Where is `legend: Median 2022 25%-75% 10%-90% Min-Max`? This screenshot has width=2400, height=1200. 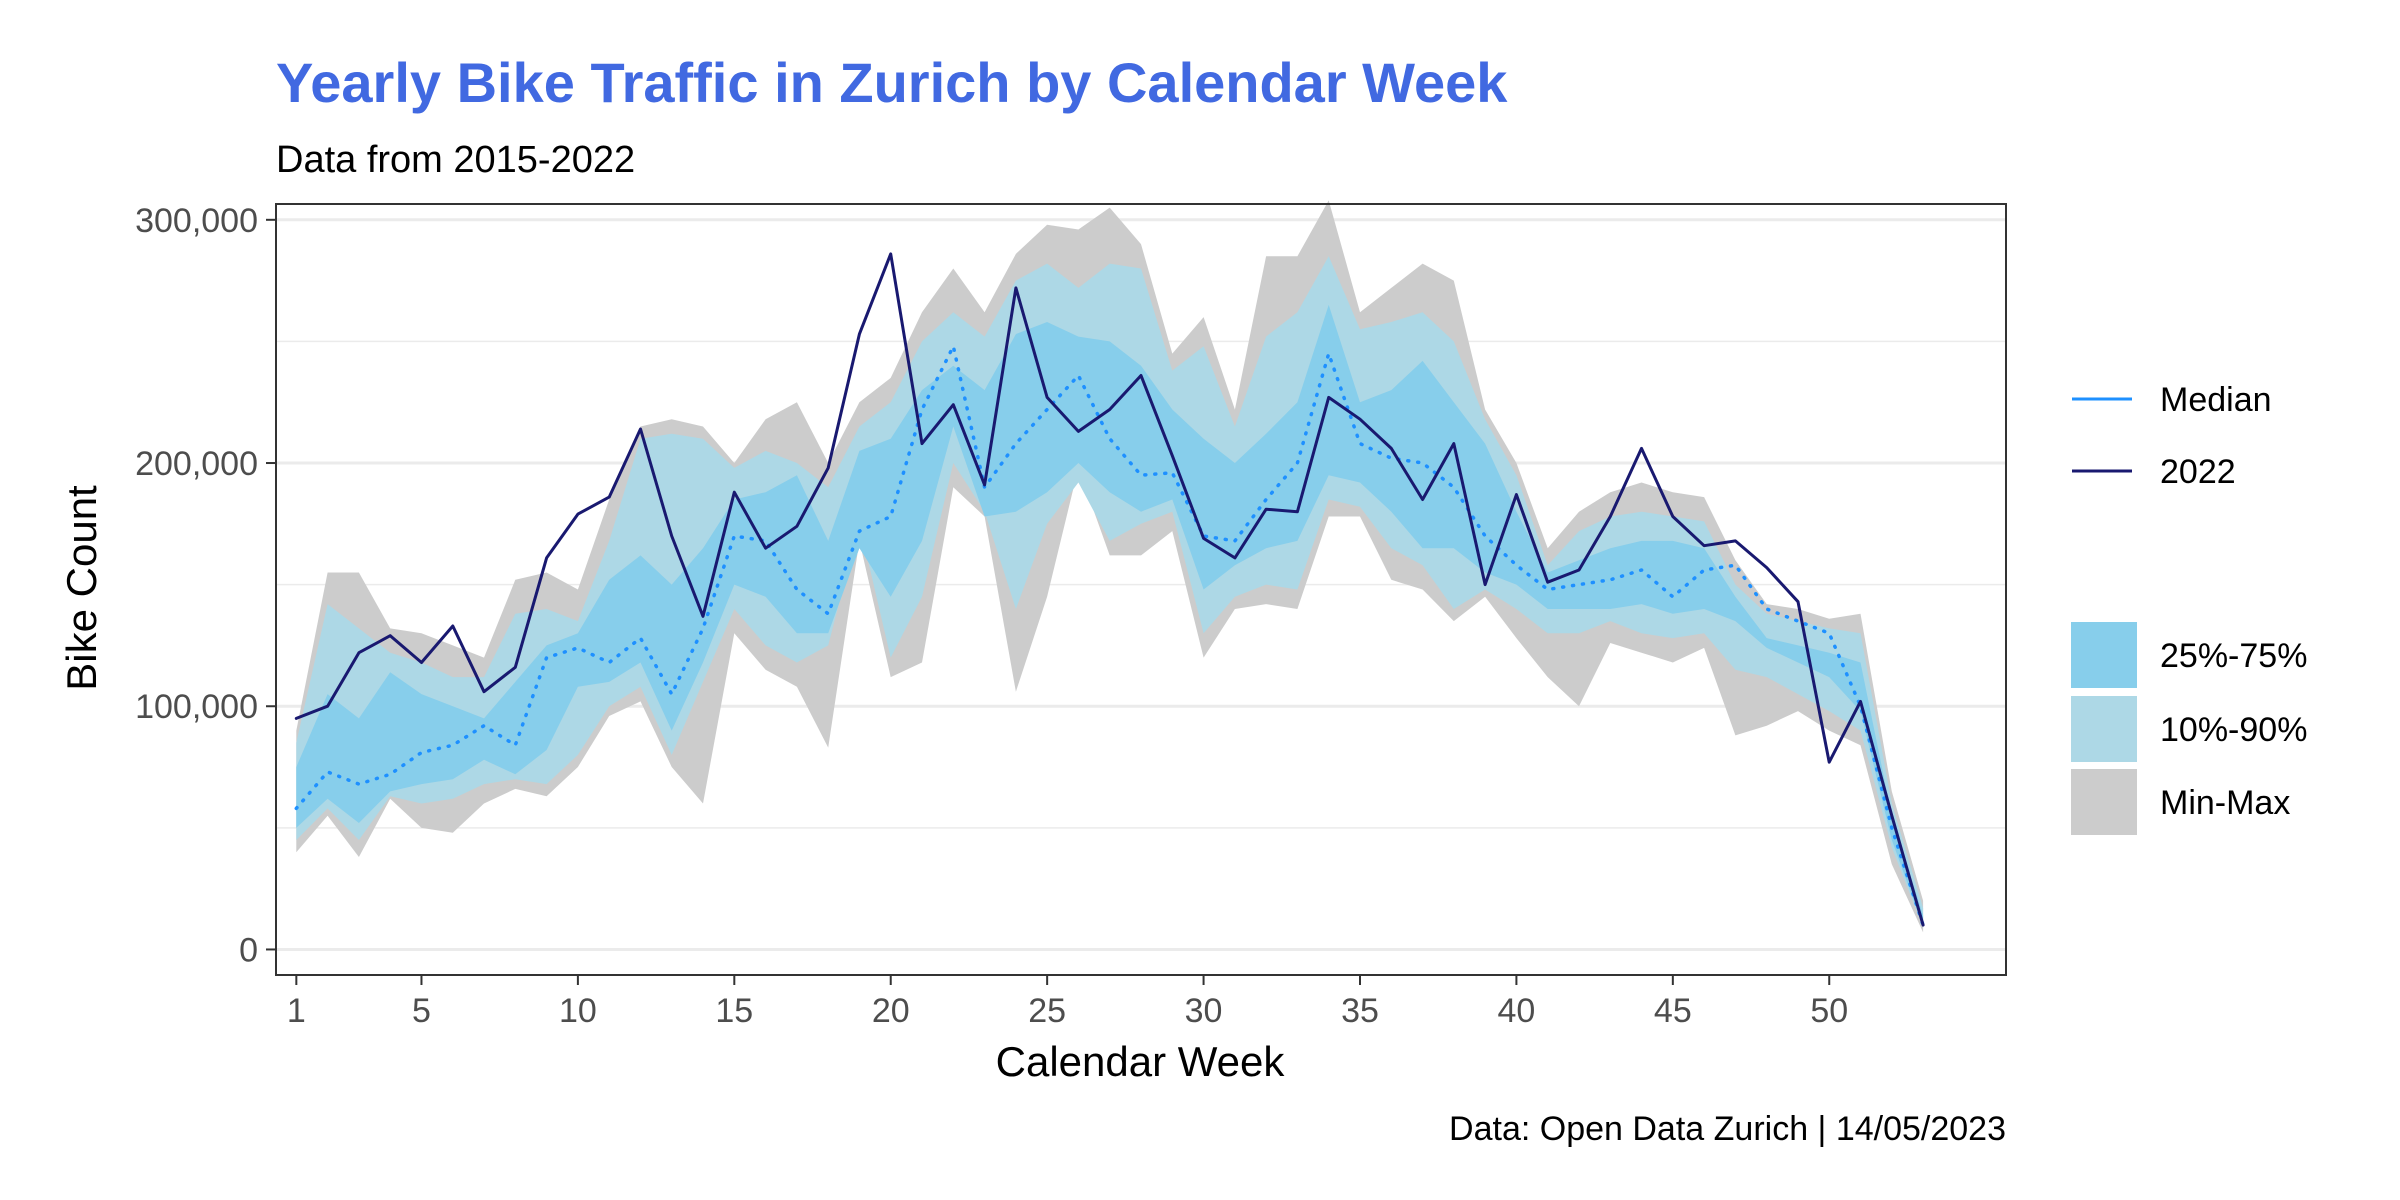
legend: Median 2022 25%-75% 10%-90% Min-Max is located at coordinates (2189, 608).